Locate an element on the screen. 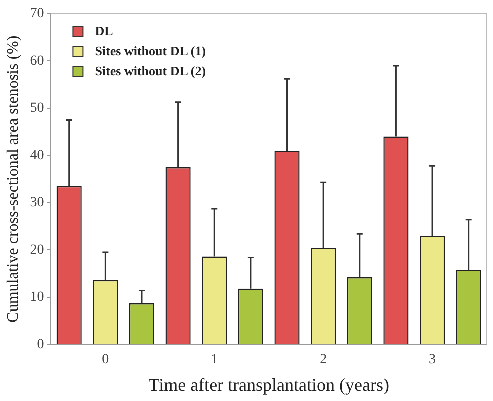 The image size is (493, 401). y-tick-label: 70 is located at coordinates (37, 14).